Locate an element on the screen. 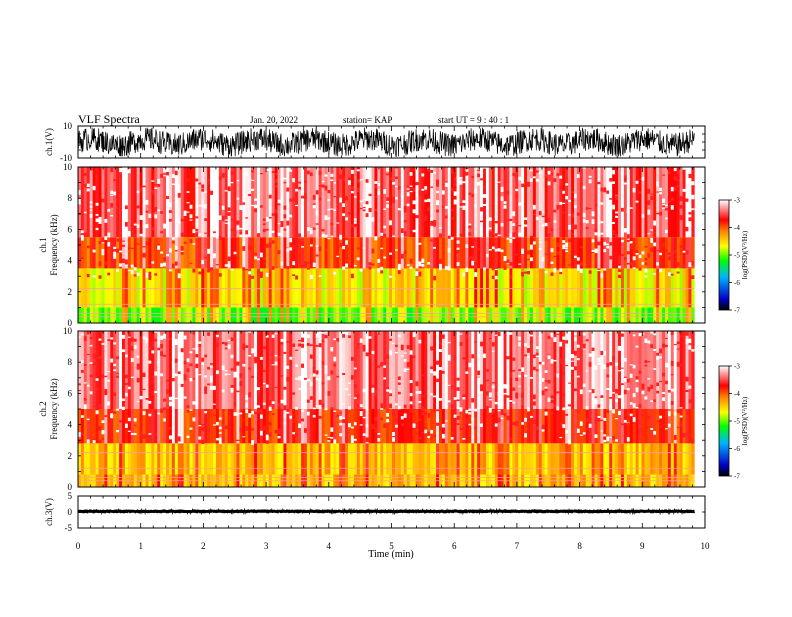 This screenshot has width=792, height=617. ch2-colorbar-gradient is located at coordinates (724, 421).